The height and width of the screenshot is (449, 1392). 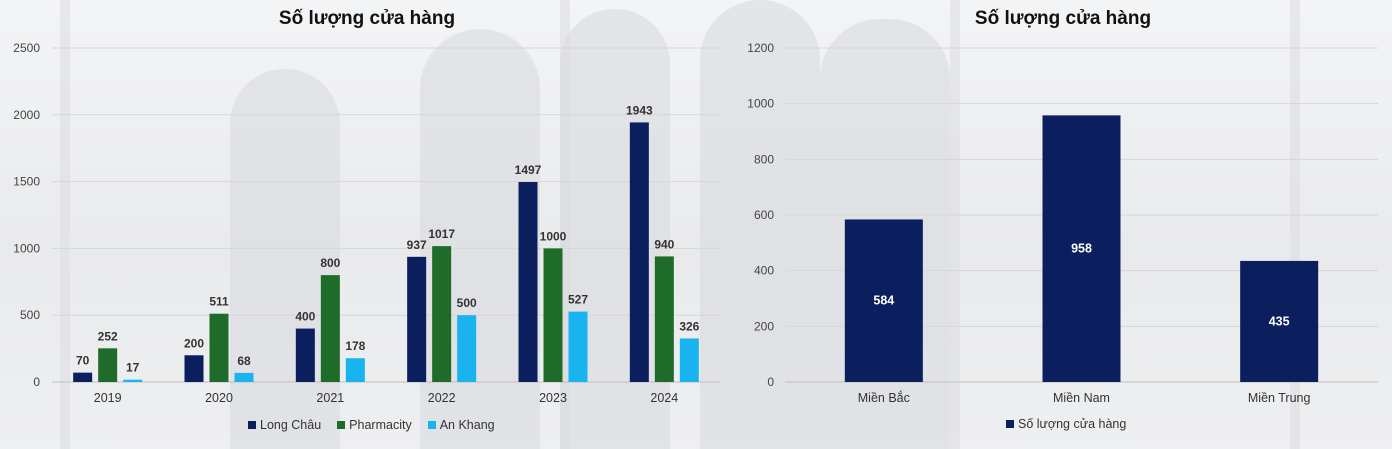 I want to click on data-label: 940, so click(x=664, y=244).